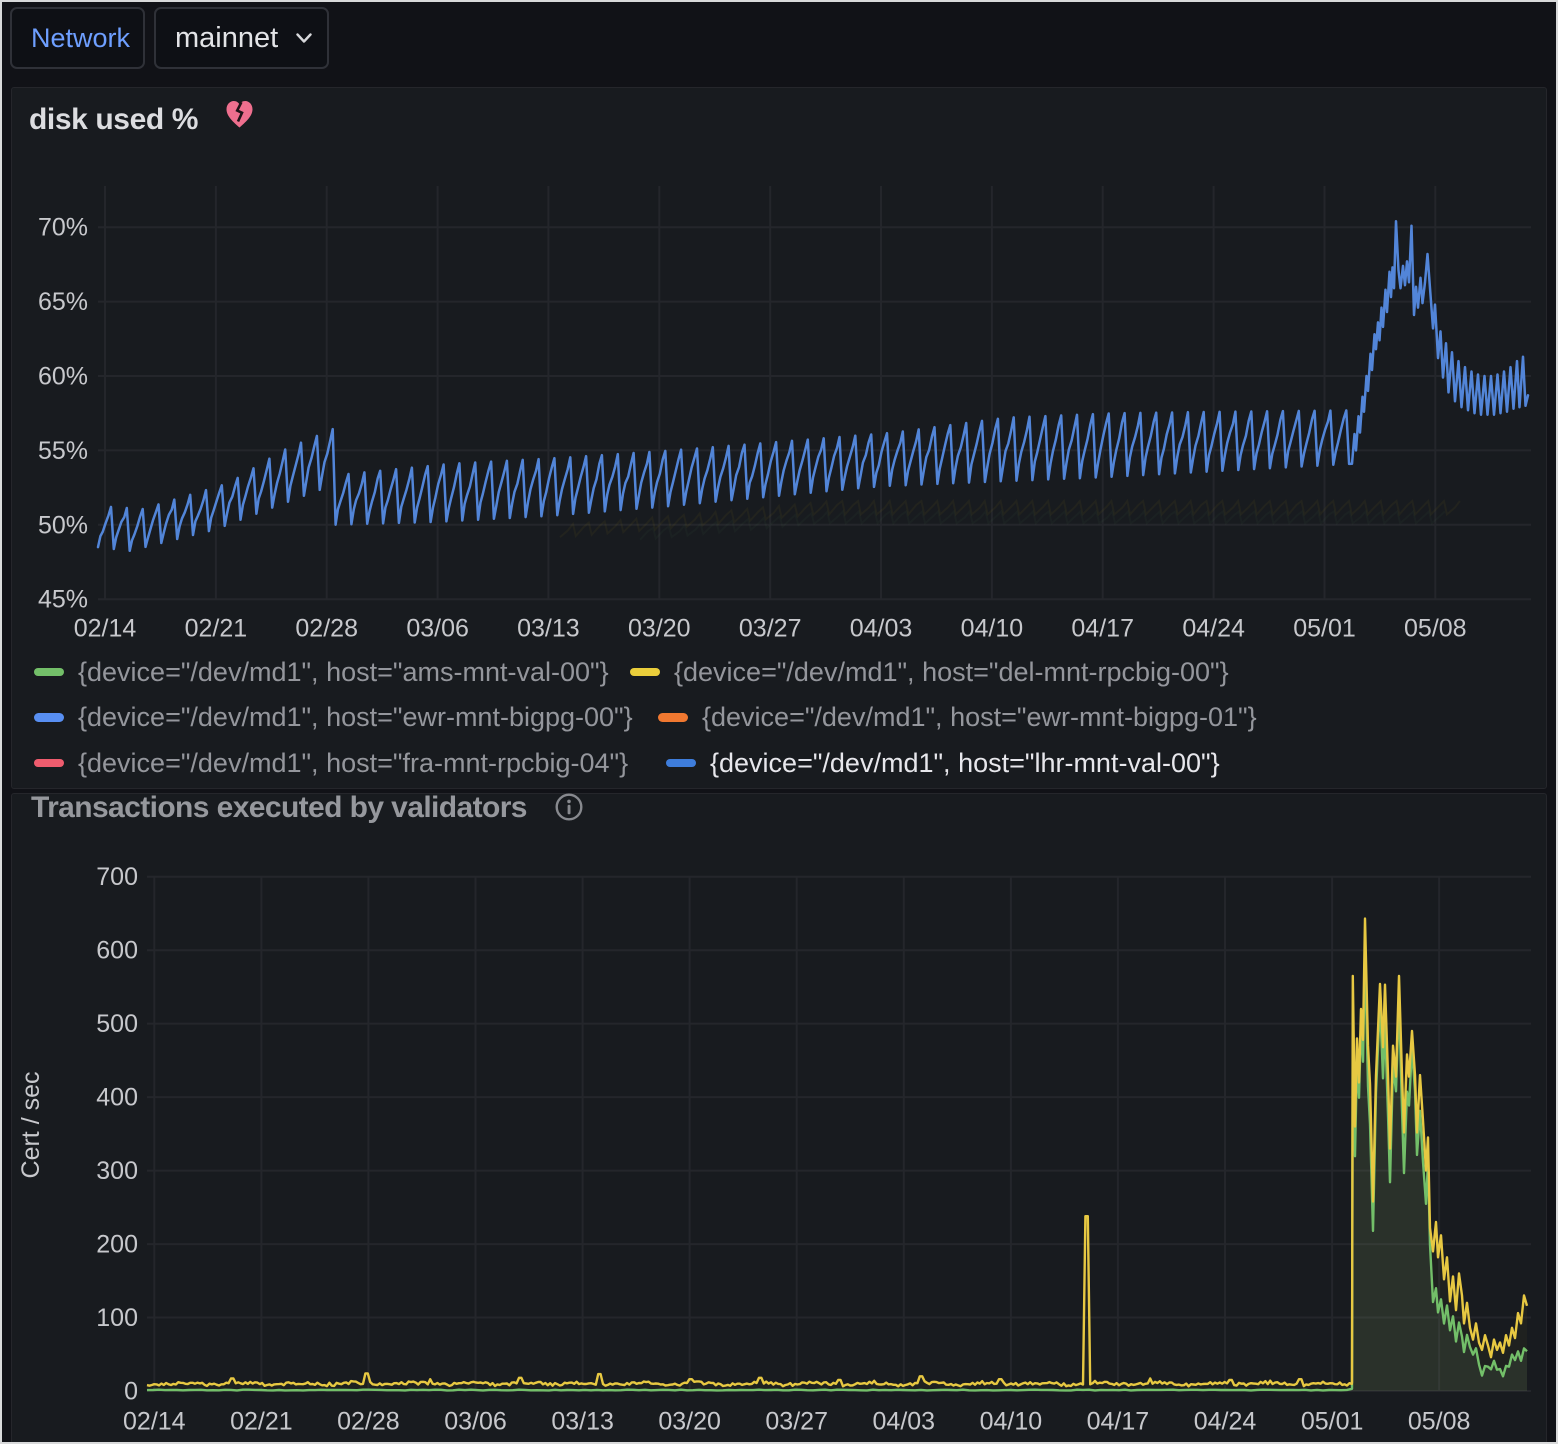 This screenshot has width=1558, height=1444. I want to click on svg-text: 300, so click(117, 1171).